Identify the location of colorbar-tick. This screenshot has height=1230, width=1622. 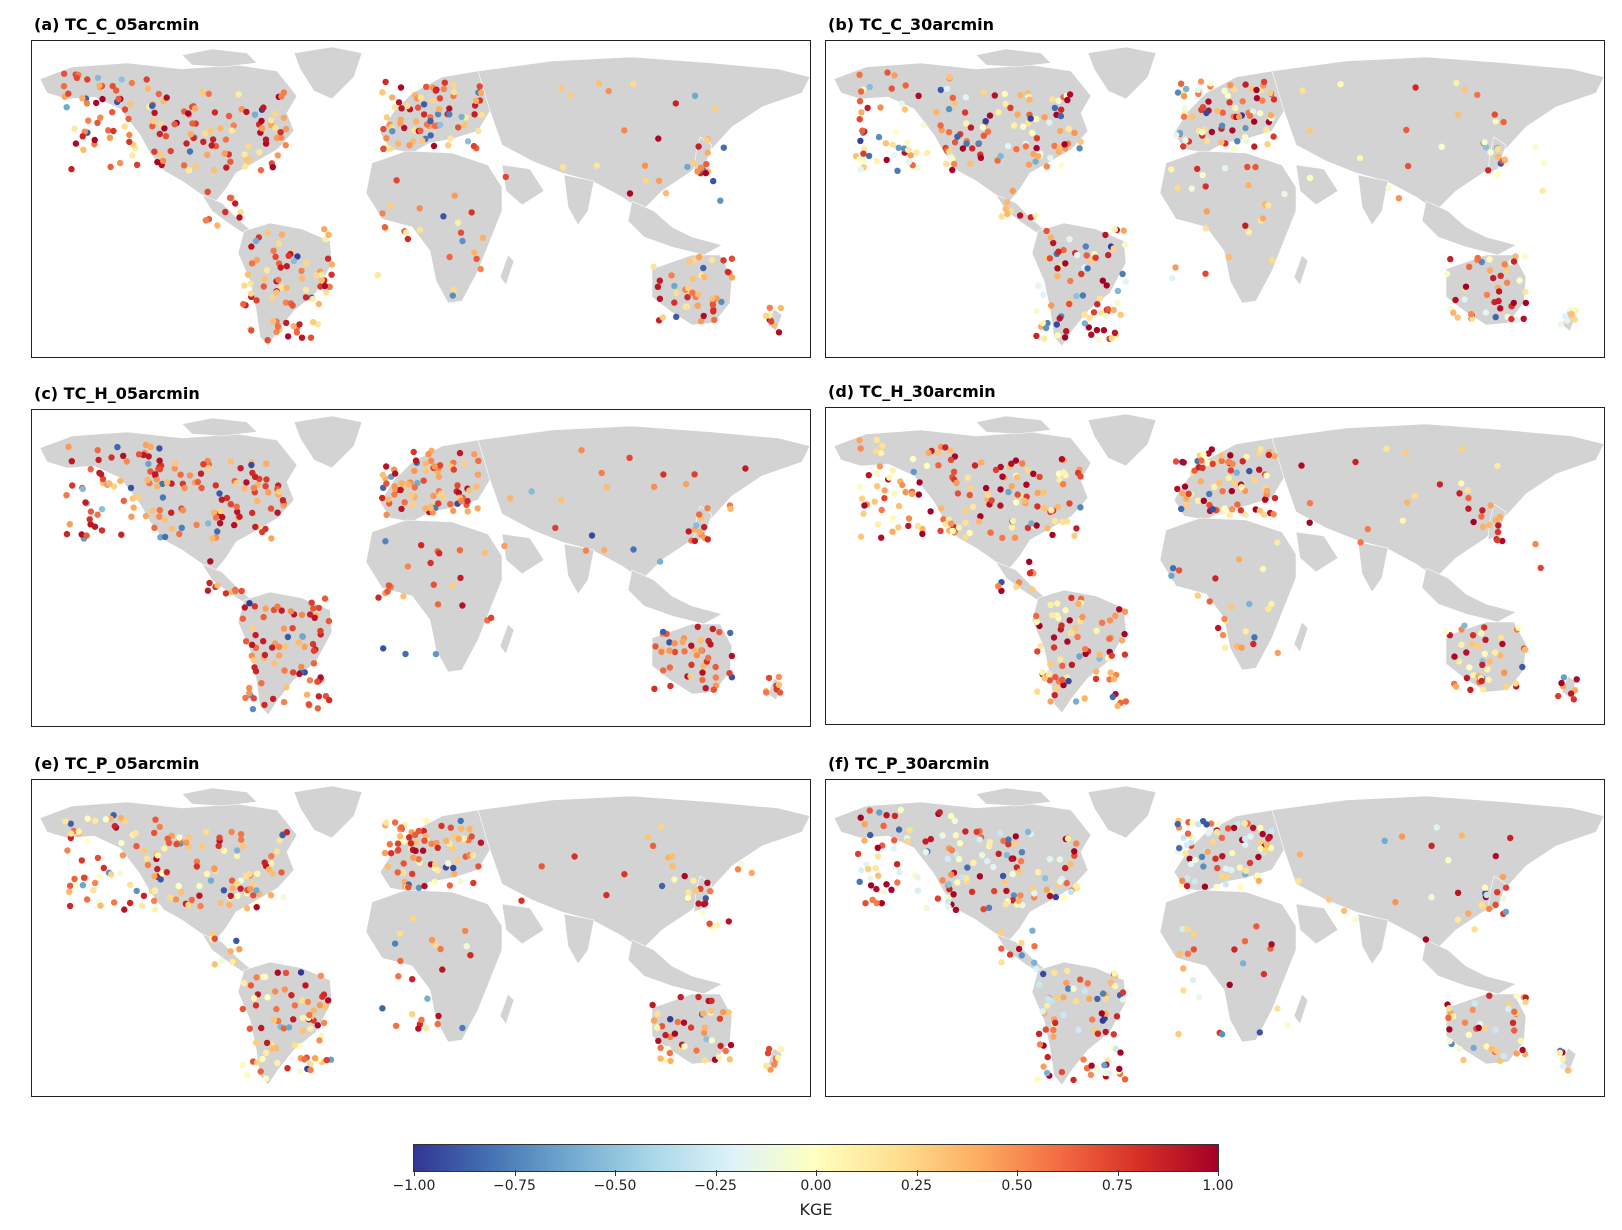
(615, 1173).